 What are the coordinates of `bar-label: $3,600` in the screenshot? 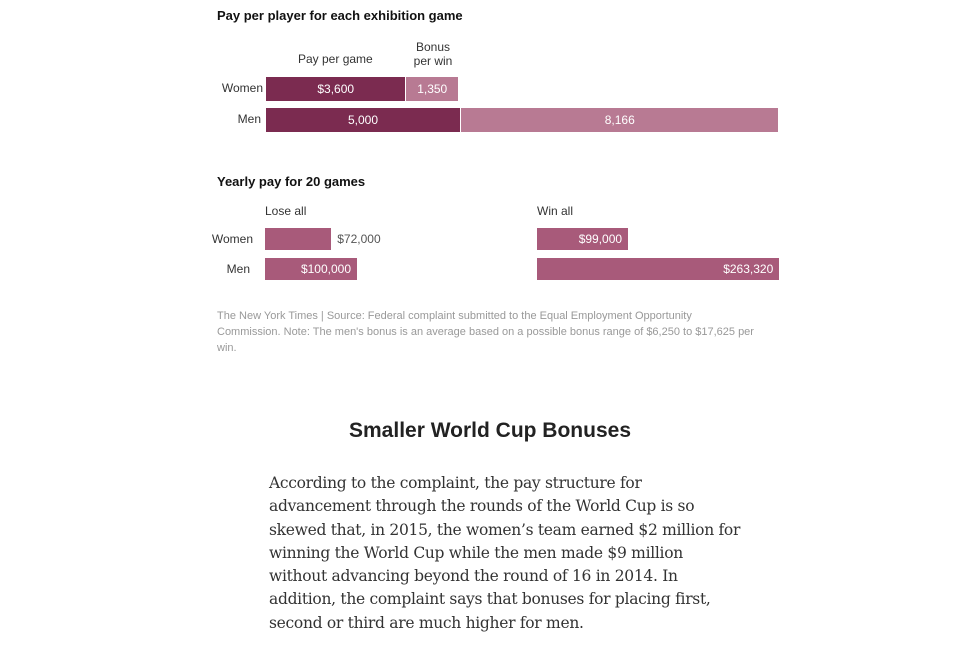 It's located at (336, 89).